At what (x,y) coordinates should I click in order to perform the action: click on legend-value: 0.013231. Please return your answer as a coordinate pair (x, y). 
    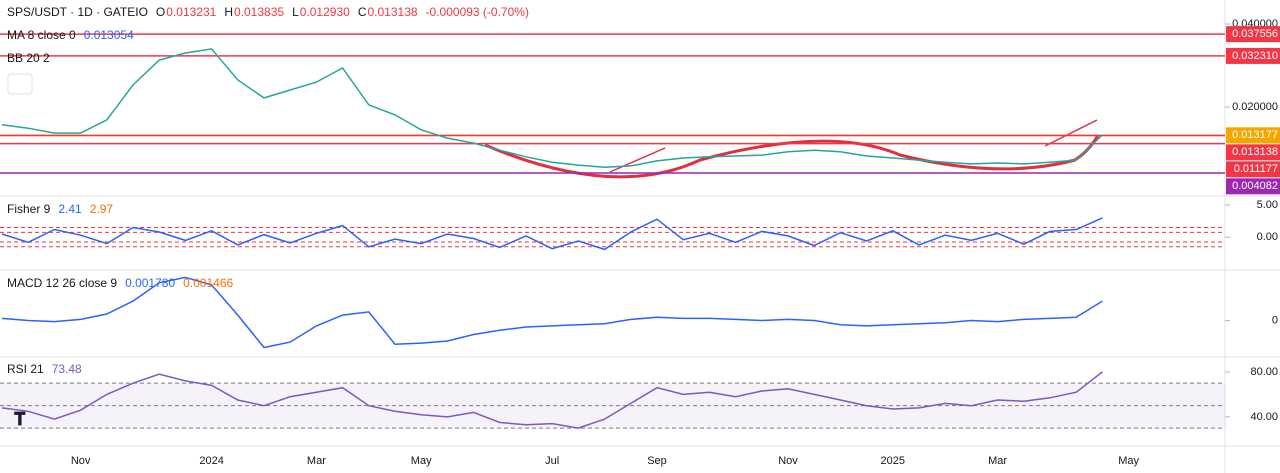
    Looking at the image, I should click on (191, 12).